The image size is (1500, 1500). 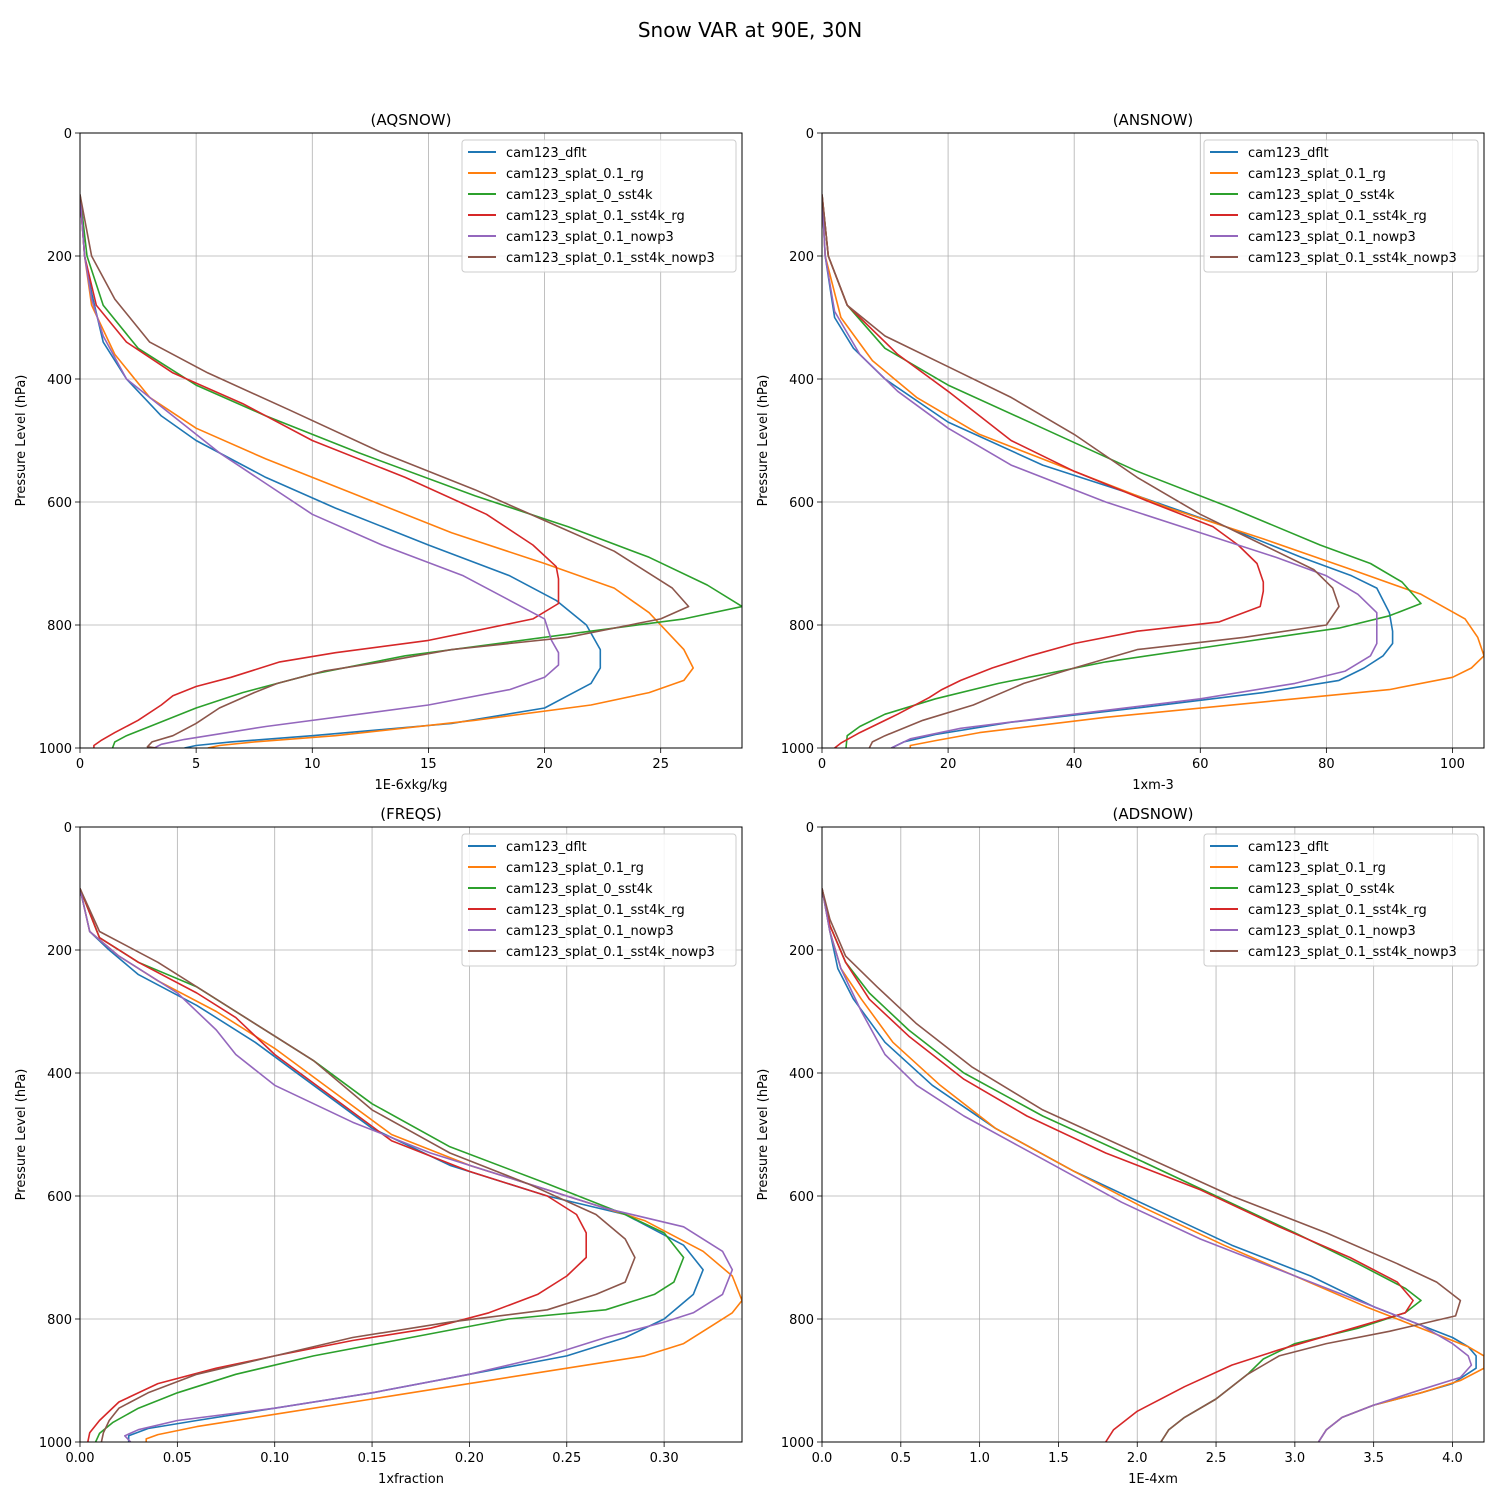 I want to click on x-tick-label: 15, so click(x=428, y=764).